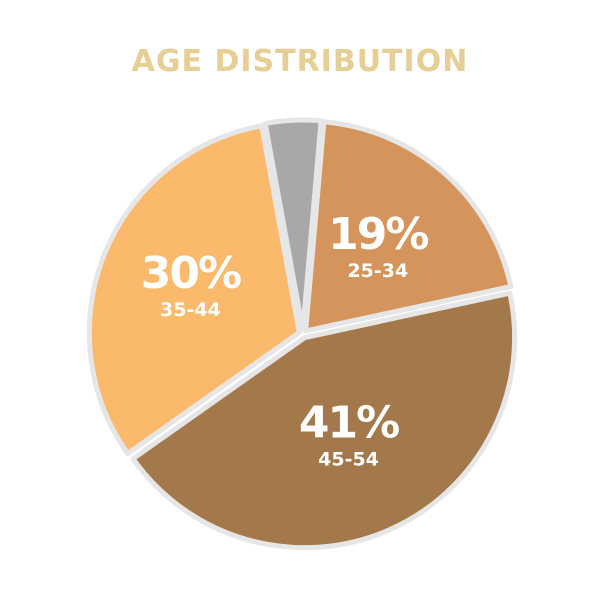  I want to click on slice-percent-label: 19%, so click(378, 234).